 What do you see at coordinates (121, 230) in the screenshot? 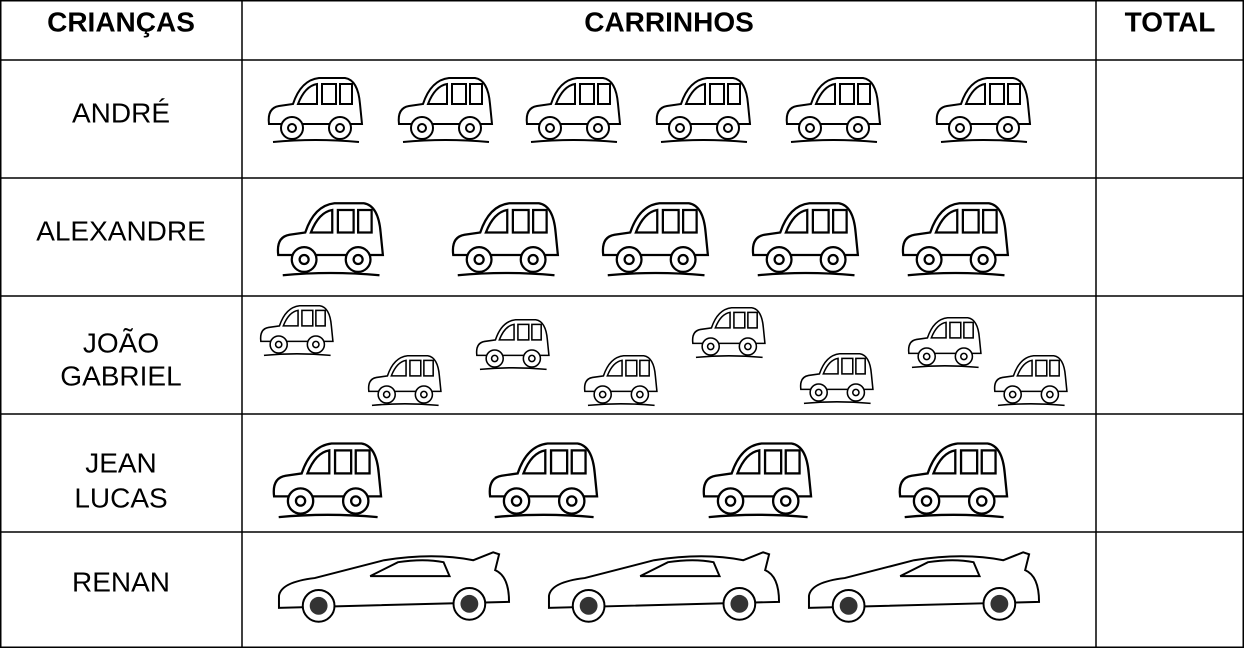
I see `child-name: ALEXANDRE` at bounding box center [121, 230].